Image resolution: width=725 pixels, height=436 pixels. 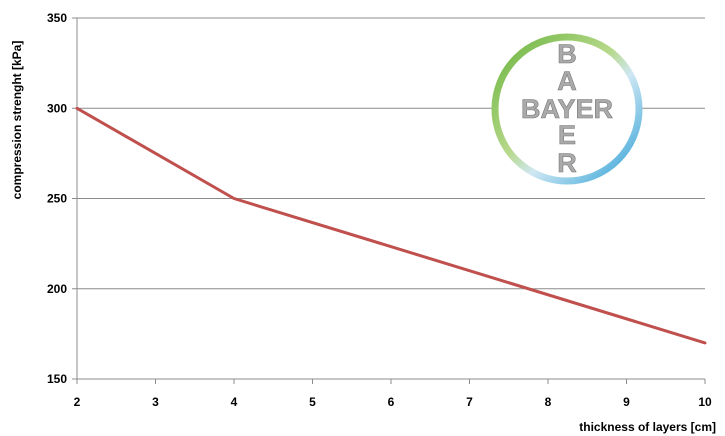 What do you see at coordinates (57, 18) in the screenshot?
I see `y-tick-label: 350` at bounding box center [57, 18].